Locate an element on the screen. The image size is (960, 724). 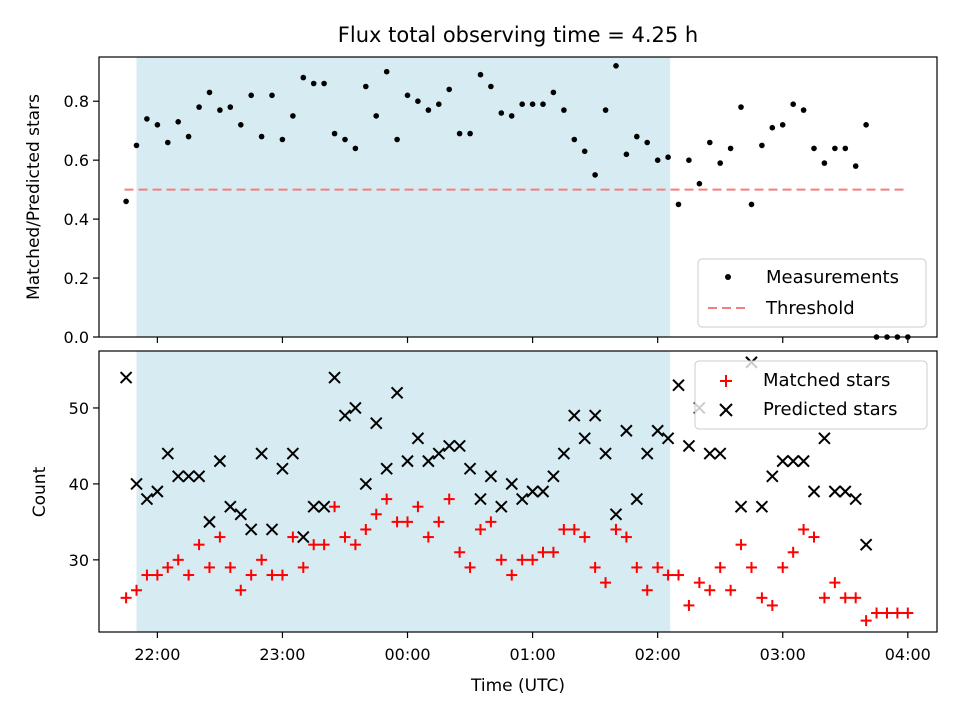
legend-matched-marker is located at coordinates (726, 381).